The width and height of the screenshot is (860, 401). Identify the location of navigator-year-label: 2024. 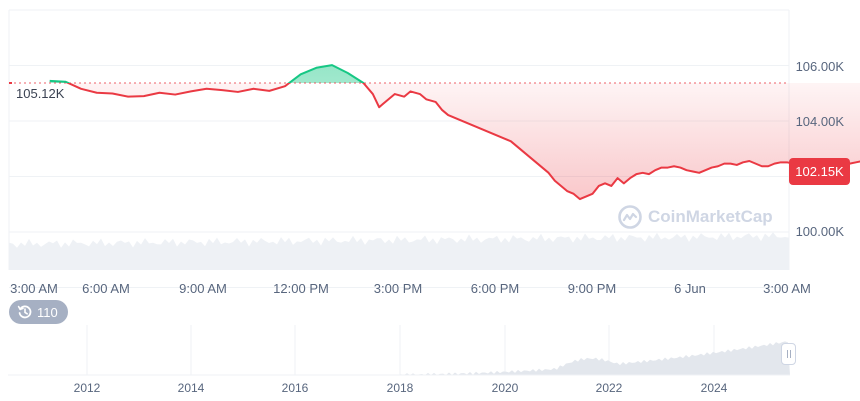
(714, 388).